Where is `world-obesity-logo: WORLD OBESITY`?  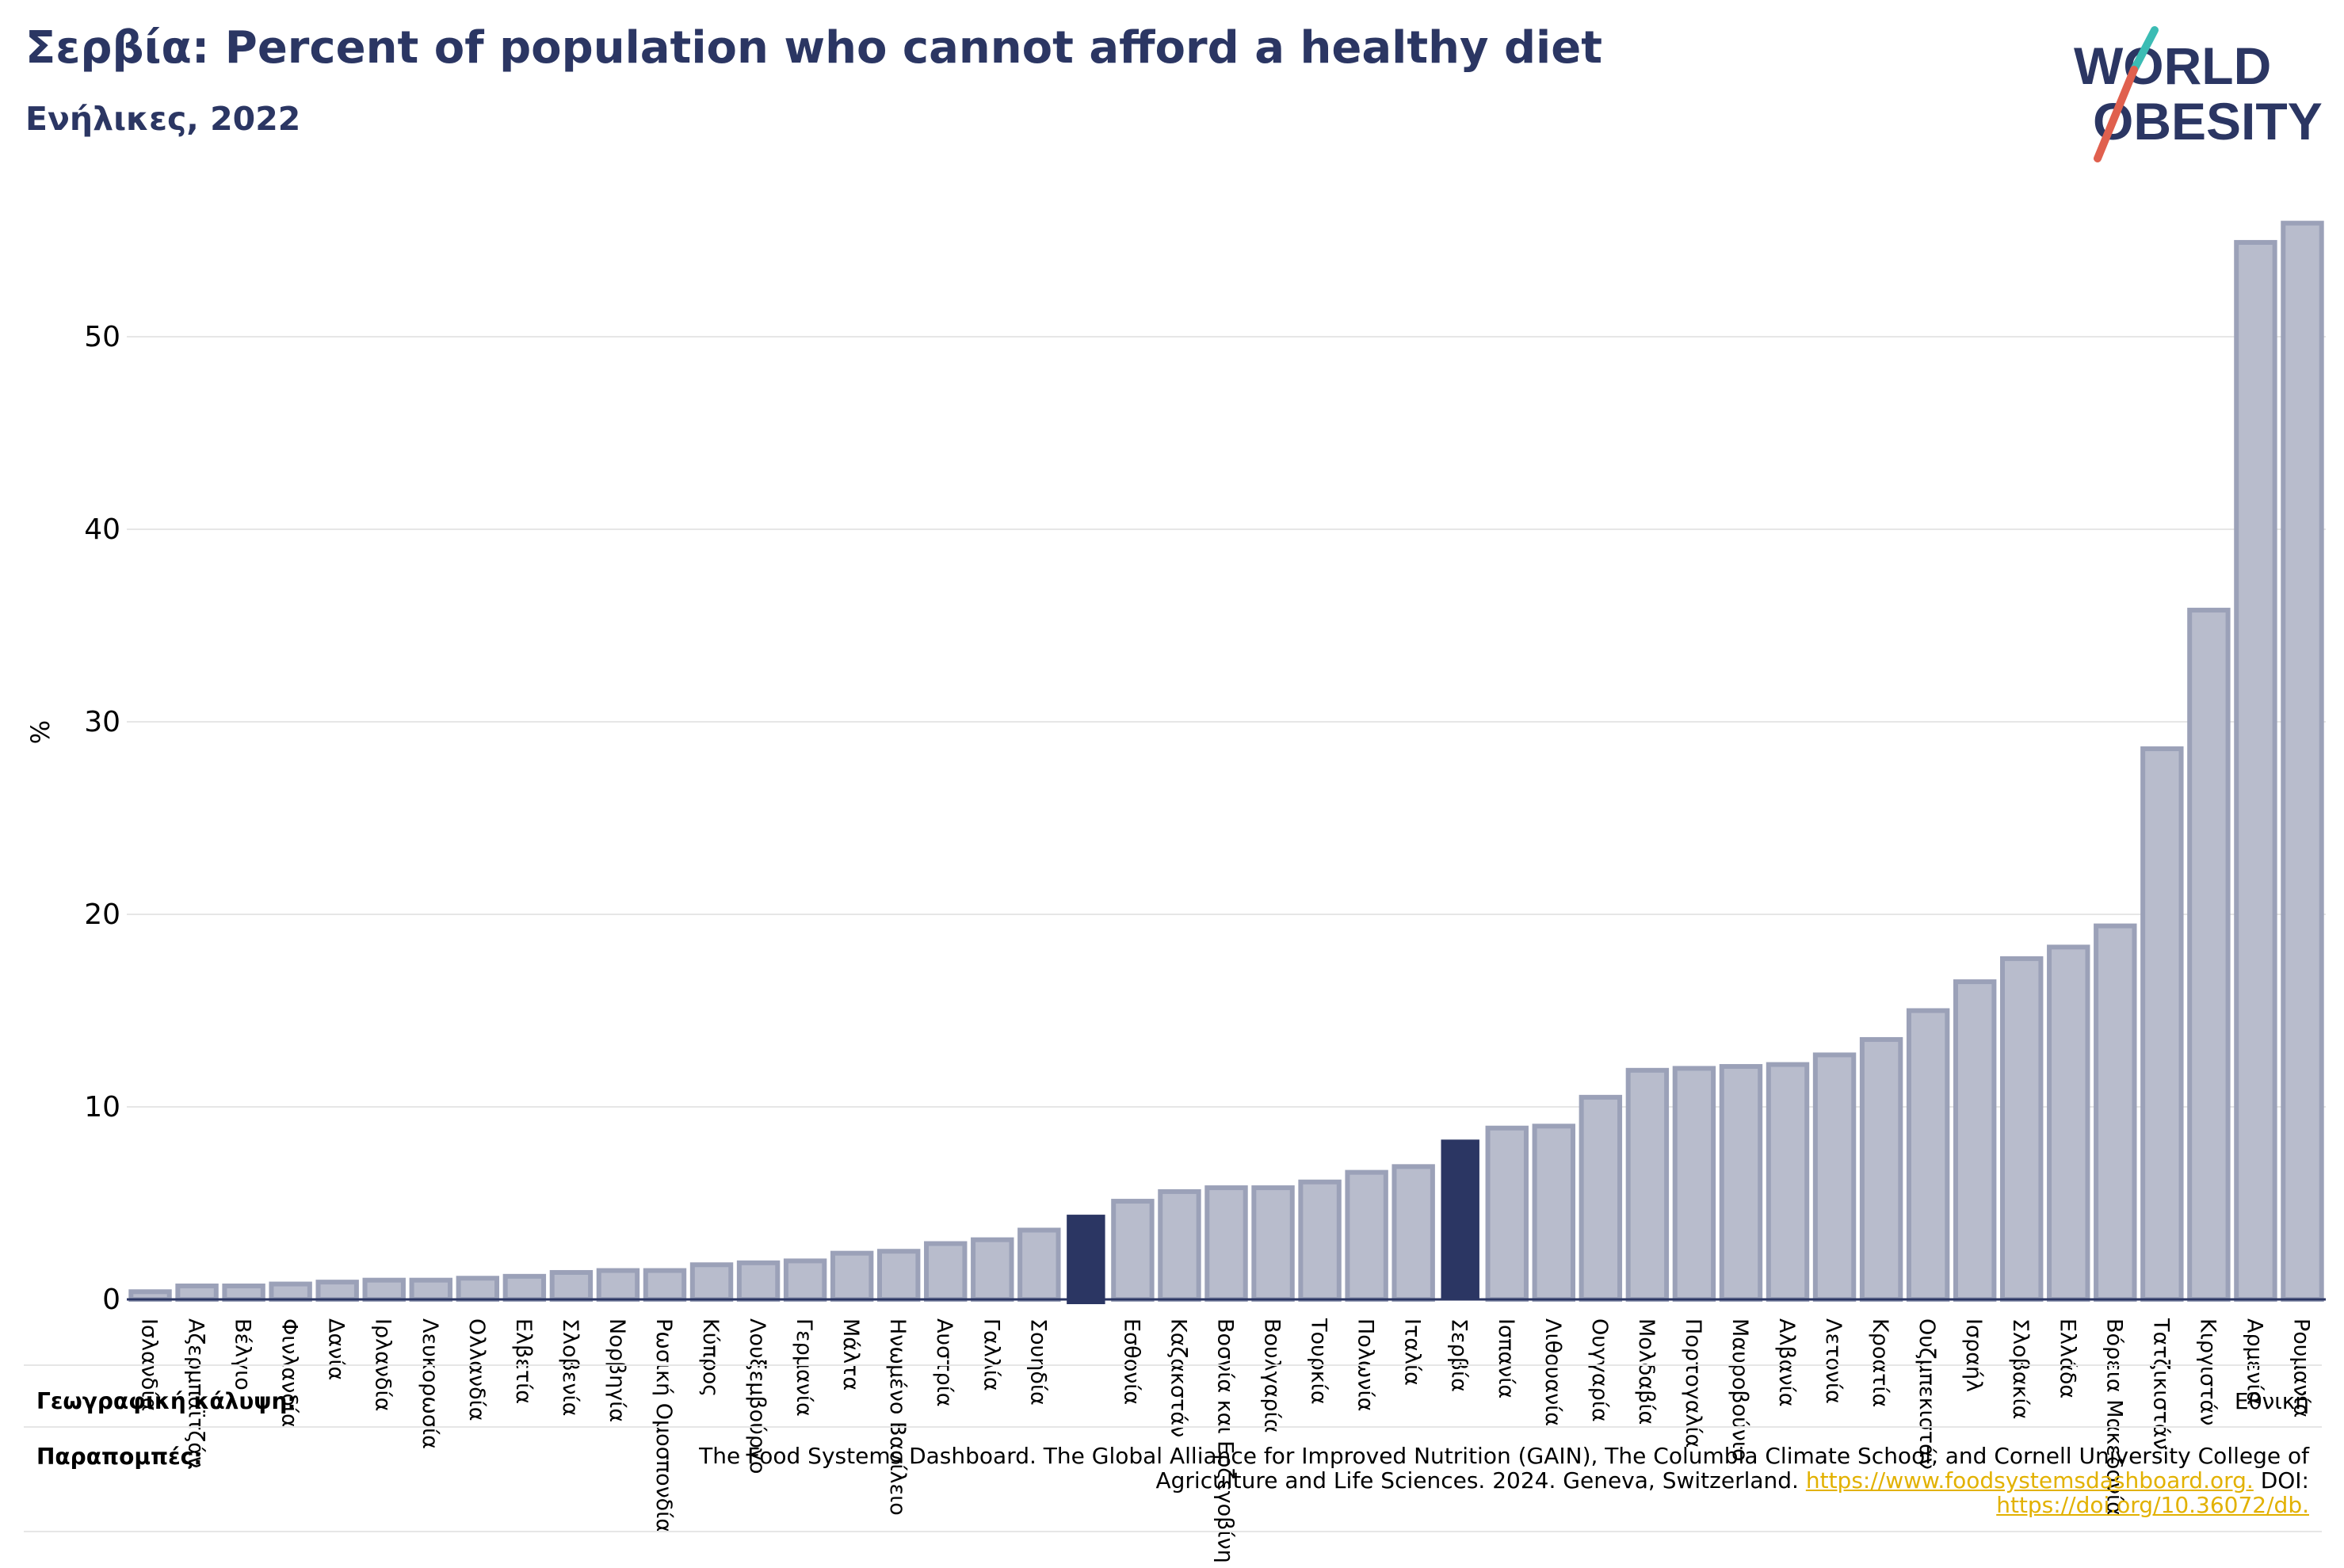
world-obesity-logo: WORLD OBESITY is located at coordinates (2199, 94).